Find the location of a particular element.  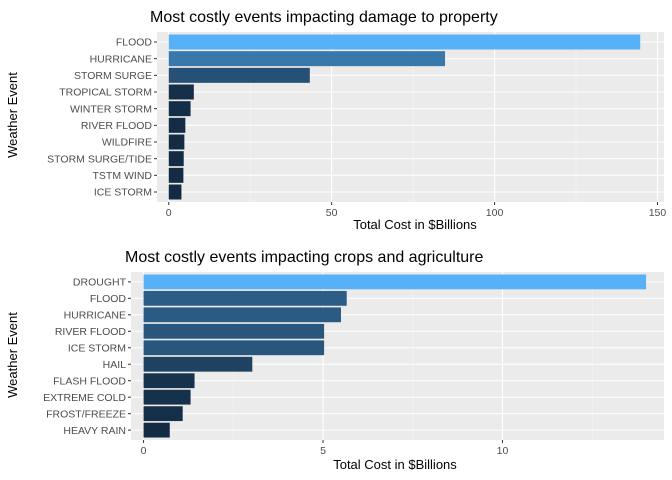

y-tick-label: TROPICAL STORM is located at coordinates (105, 93).